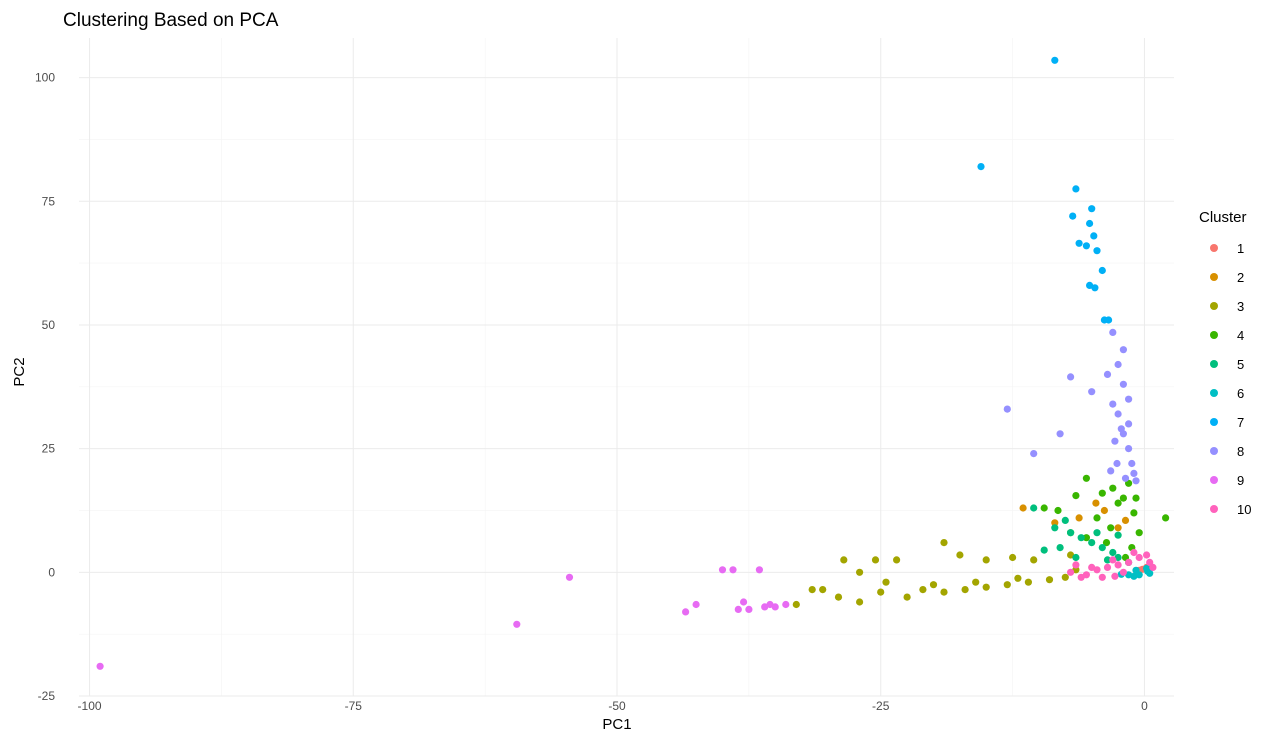 This screenshot has height=743, width=1276. Describe the element at coordinates (1244, 509) in the screenshot. I see `legend-label: 10` at that location.